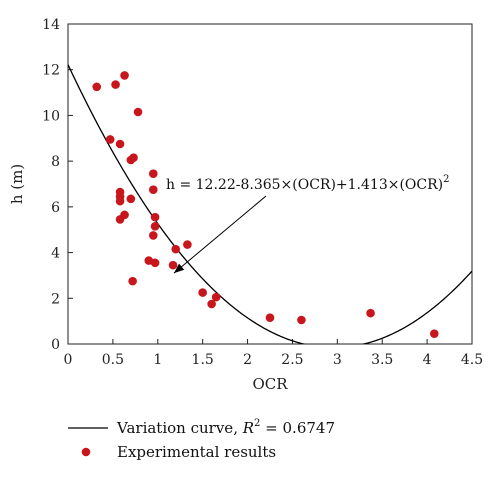  Describe the element at coordinates (337, 360) in the screenshot. I see `x-tick-label: 3` at that location.